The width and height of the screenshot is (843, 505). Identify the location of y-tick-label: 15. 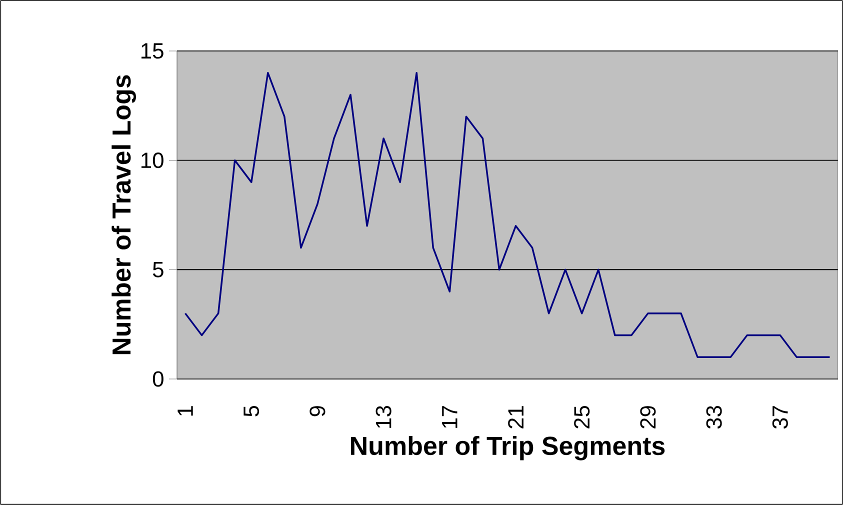
(152, 51).